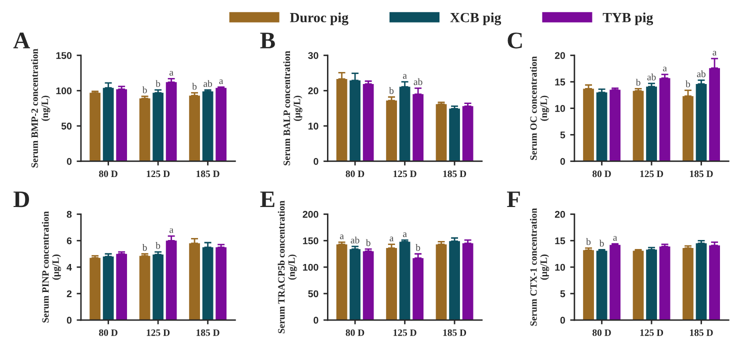  Describe the element at coordinates (69, 214) in the screenshot. I see `y-tick-label: 8` at that location.